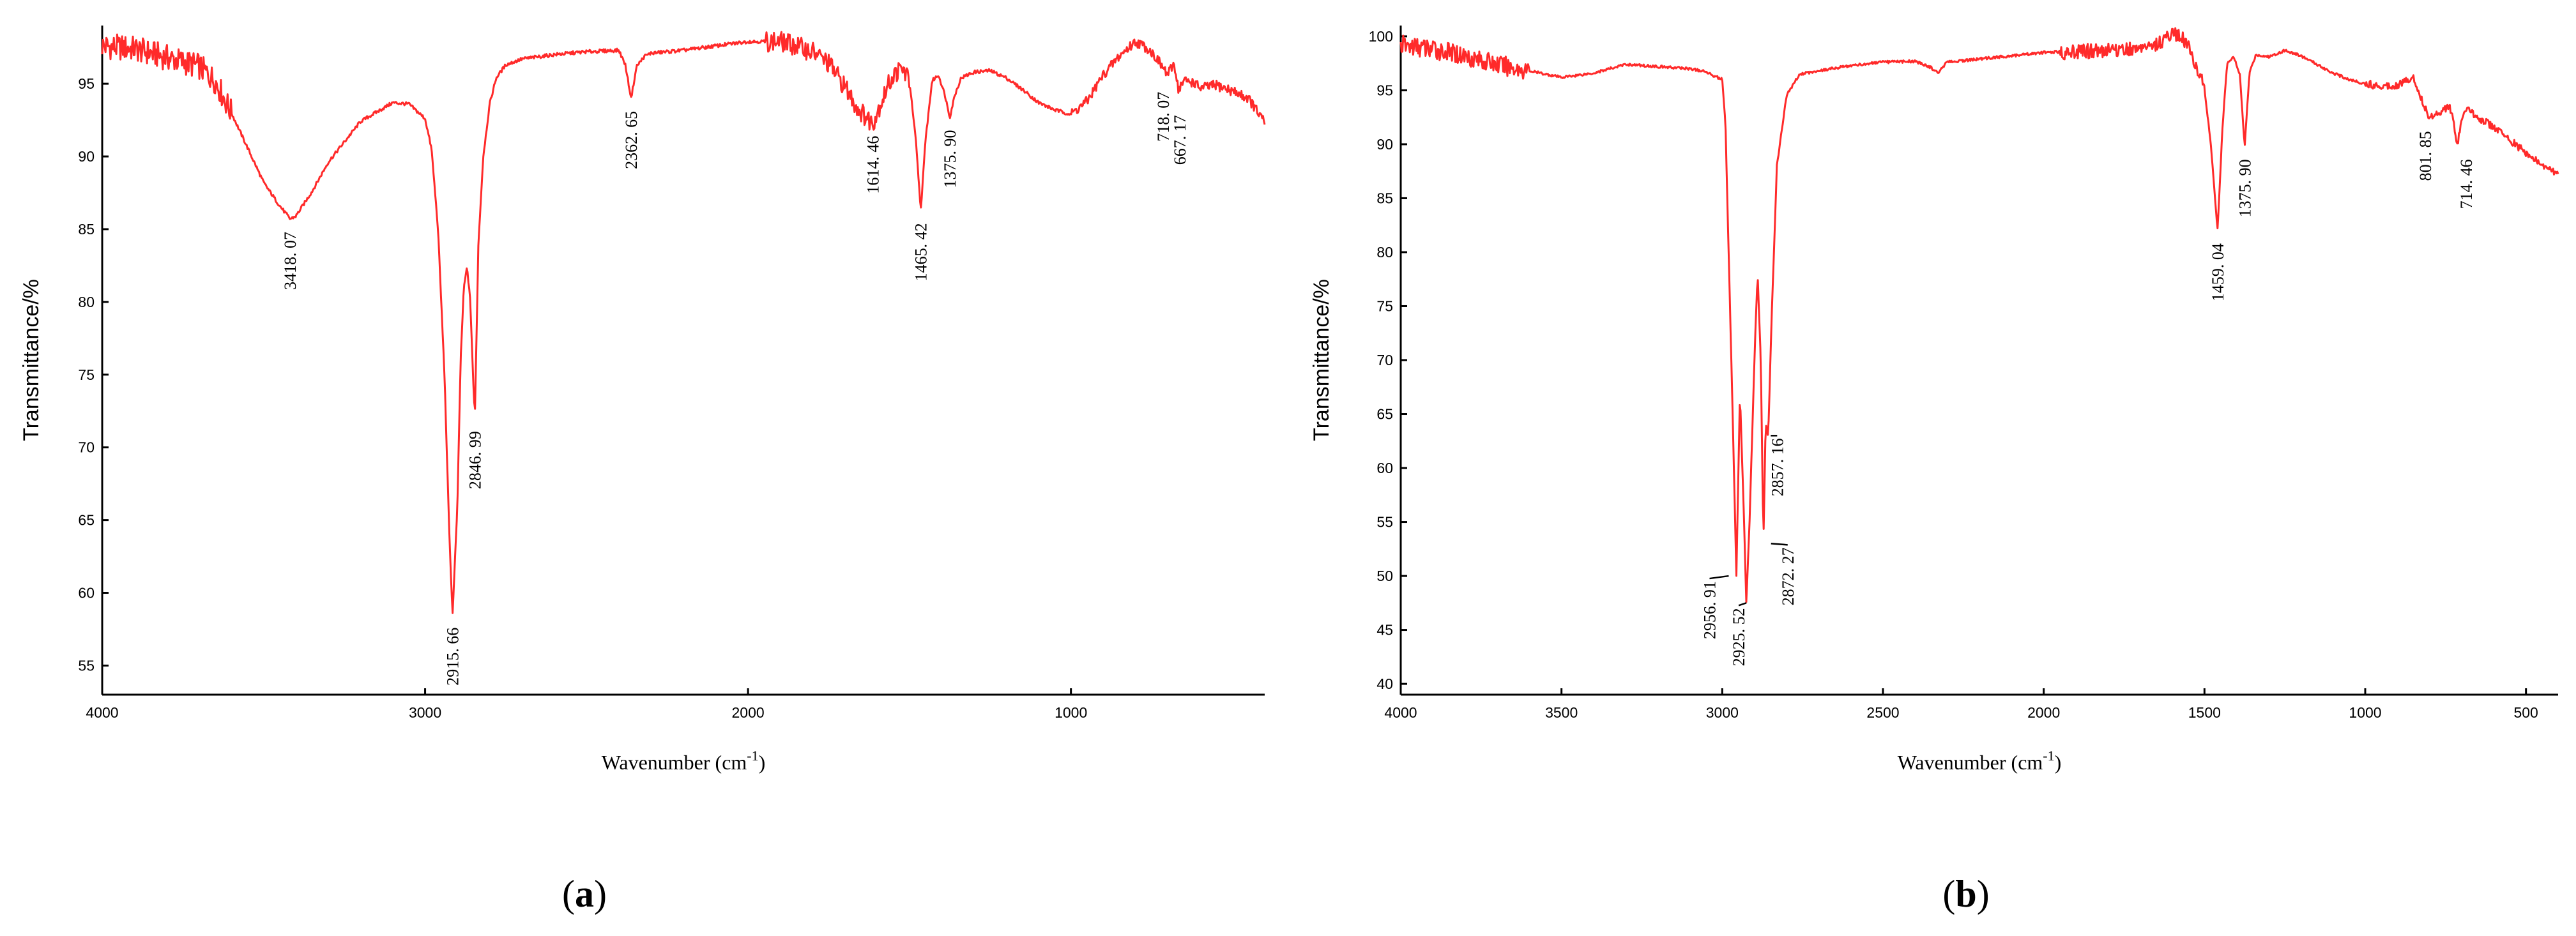 The height and width of the screenshot is (936, 2576). What do you see at coordinates (2218, 272) in the screenshot?
I see `peak-label: 1459. 04` at bounding box center [2218, 272].